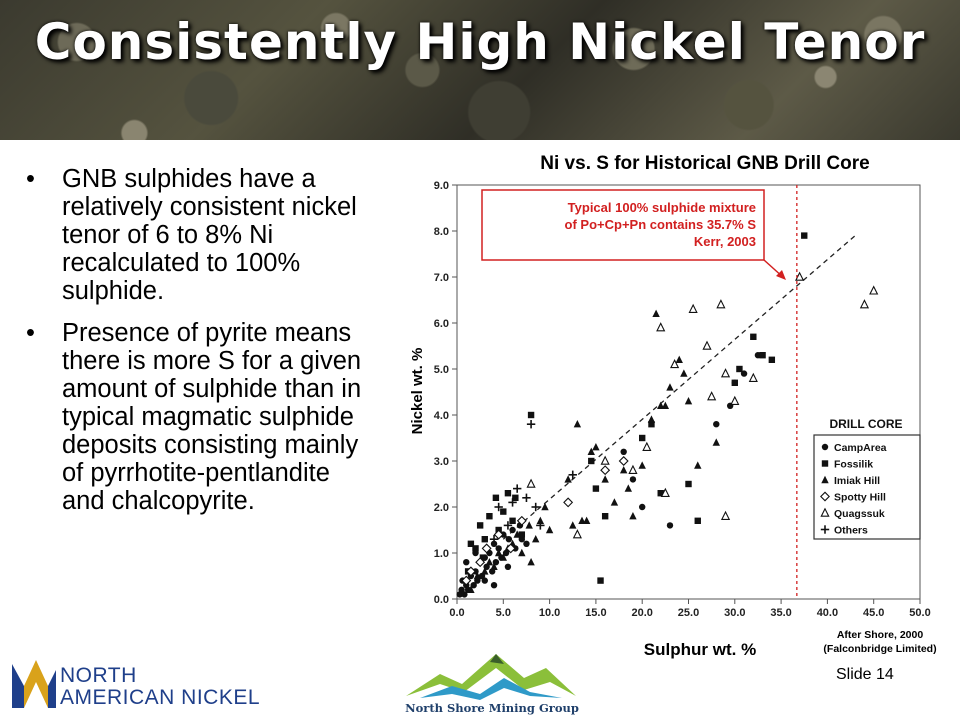 Image resolution: width=960 pixels, height=720 pixels. What do you see at coordinates (865, 424) in the screenshot?
I see `legend-title: DRILL CORE` at bounding box center [865, 424].